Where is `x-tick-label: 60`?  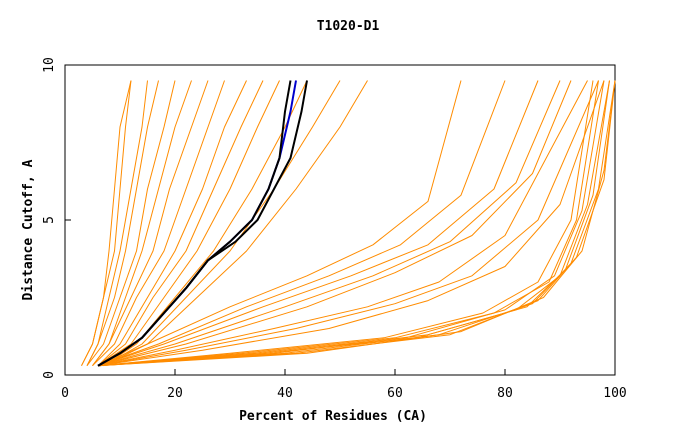 x-tick-label: 60 is located at coordinates (395, 393).